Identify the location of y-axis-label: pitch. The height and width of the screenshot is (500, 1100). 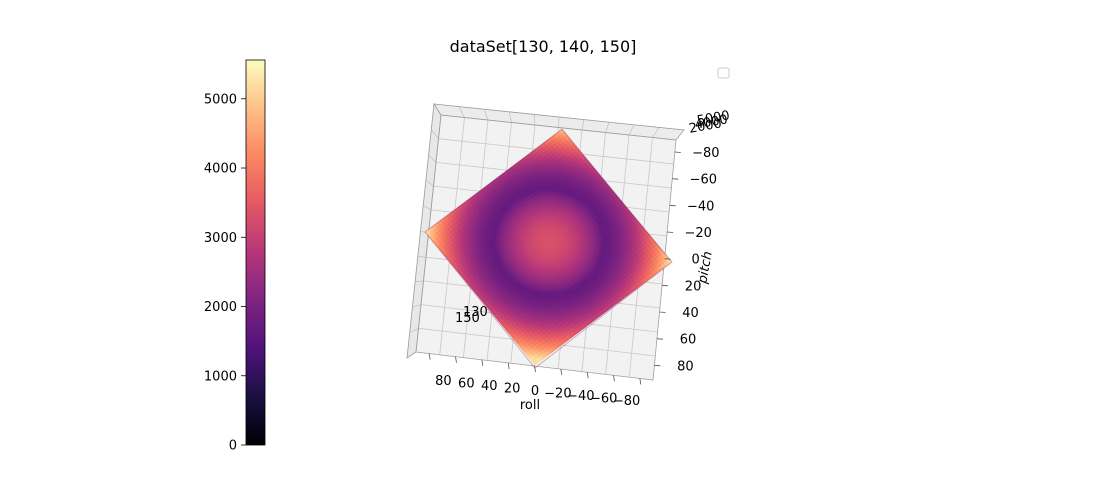
(705, 267).